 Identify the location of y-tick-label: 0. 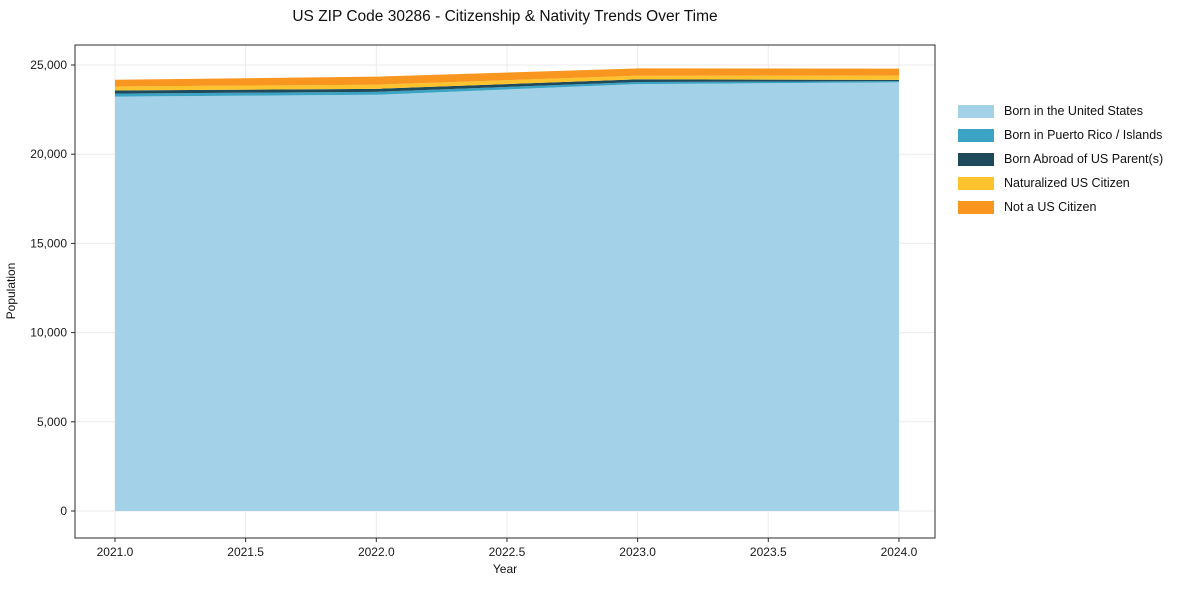
(63, 511).